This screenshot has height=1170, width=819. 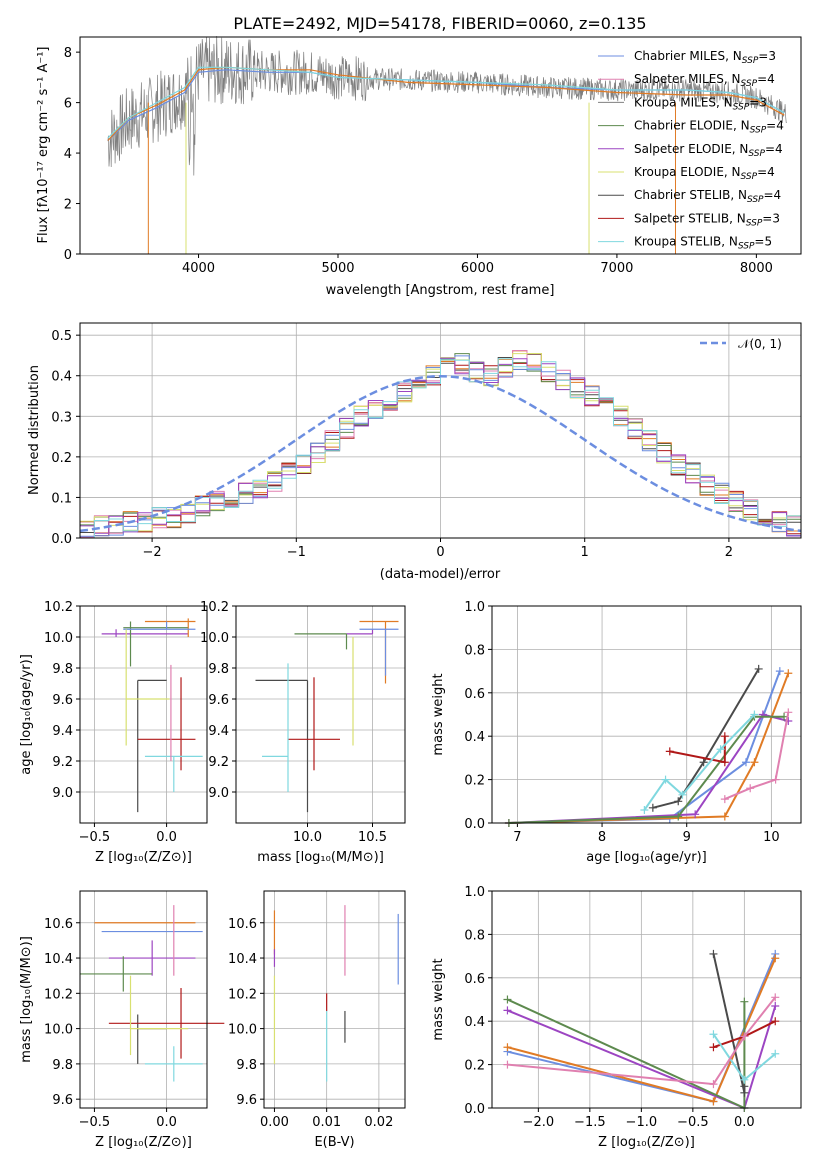 What do you see at coordinates (474, 737) in the screenshot?
I see `weight_vs_age-ytick-label: 0.4` at bounding box center [474, 737].